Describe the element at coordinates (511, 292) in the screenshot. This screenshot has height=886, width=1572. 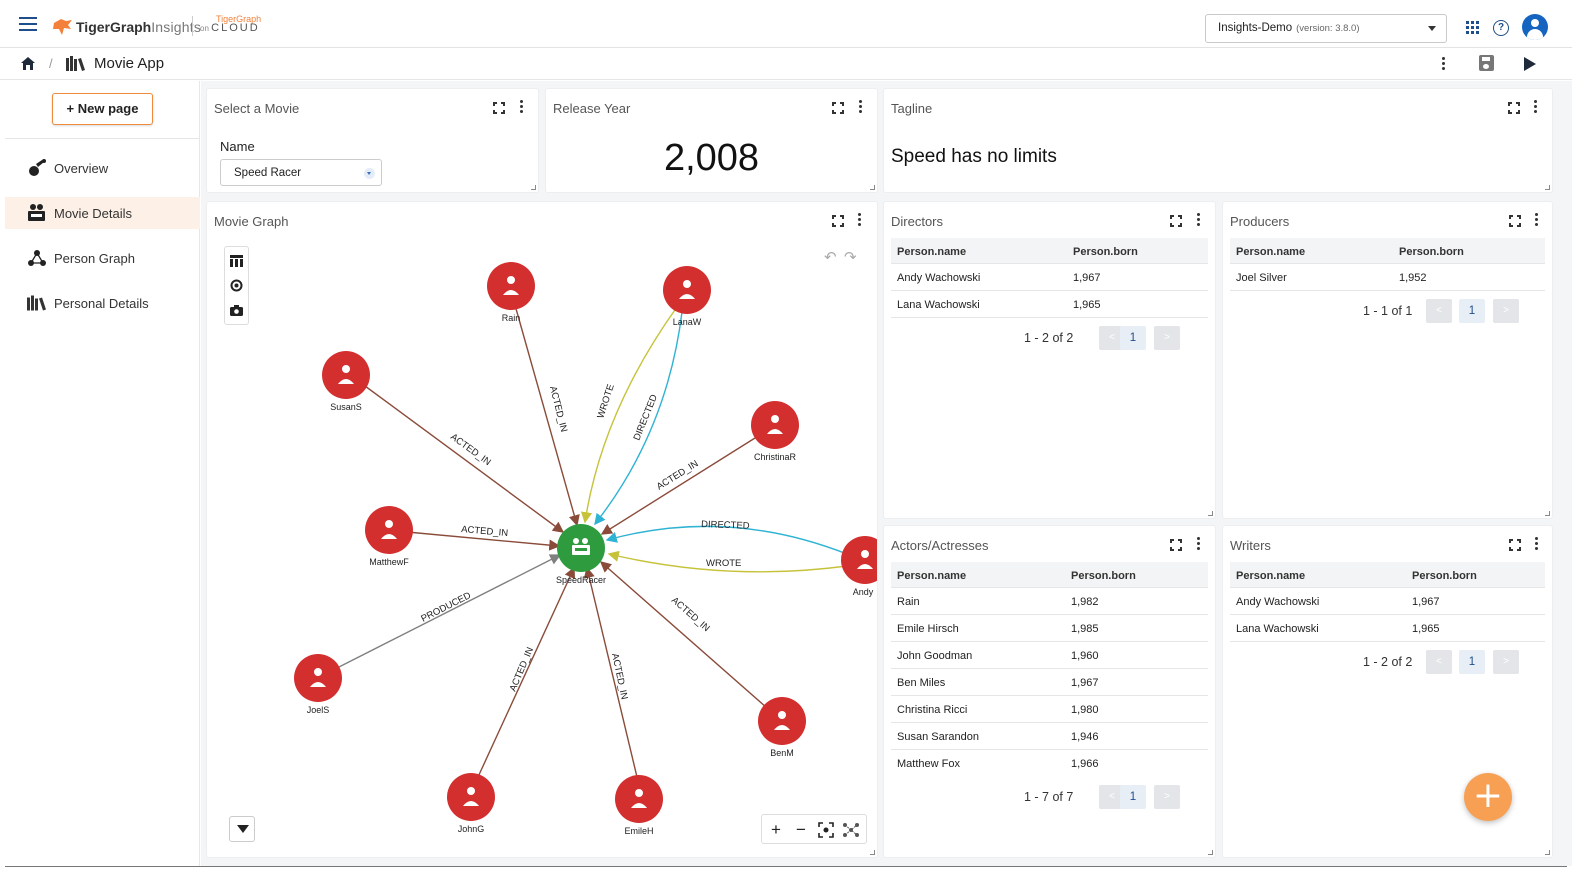
I see `person-node: Rain` at that location.